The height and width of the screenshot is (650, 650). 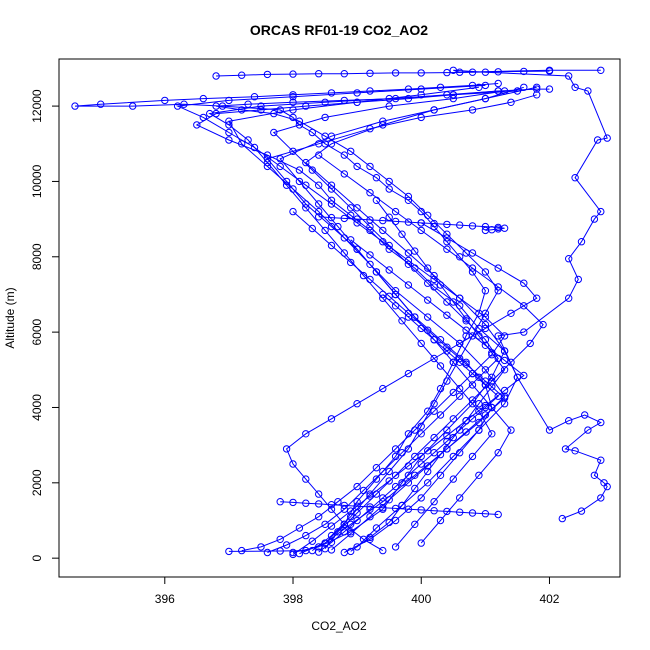 I want to click on x-axis-label: CO2_AO2, so click(x=339, y=626).